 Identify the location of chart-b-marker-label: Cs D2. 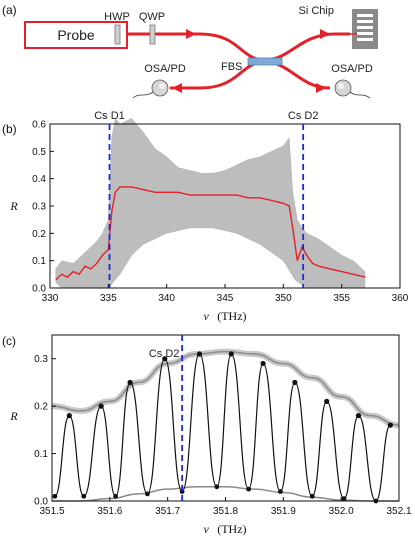
(303, 116).